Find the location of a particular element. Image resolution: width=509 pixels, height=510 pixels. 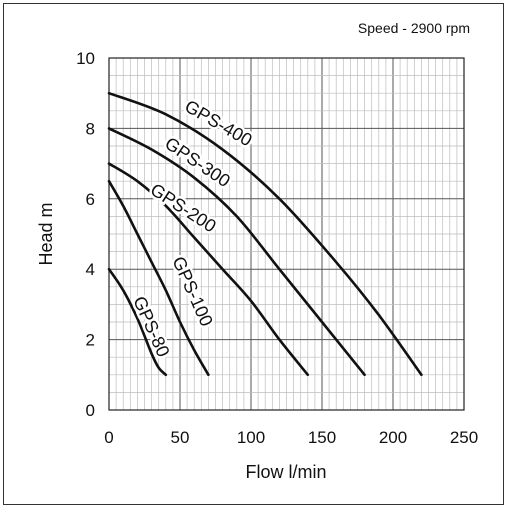

x-tick-label: 50 is located at coordinates (180, 437).